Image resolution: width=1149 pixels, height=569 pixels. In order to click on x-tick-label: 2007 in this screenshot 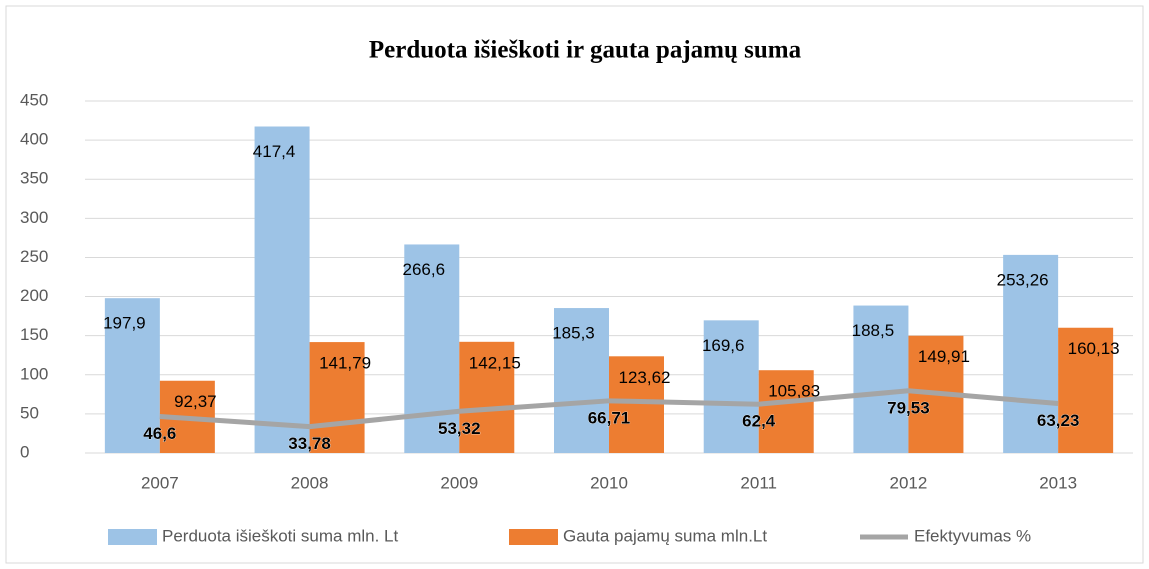, I will do `click(160, 482)`.